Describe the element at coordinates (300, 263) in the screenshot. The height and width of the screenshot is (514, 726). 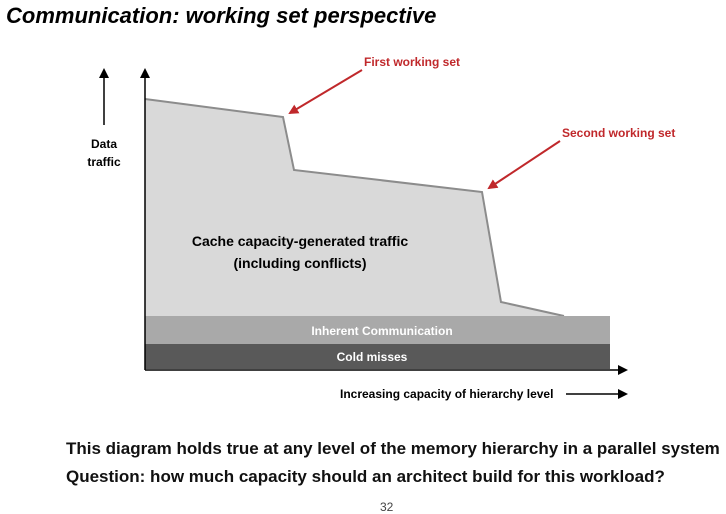
I see `capacity-label-line2: (including conflicts)` at that location.